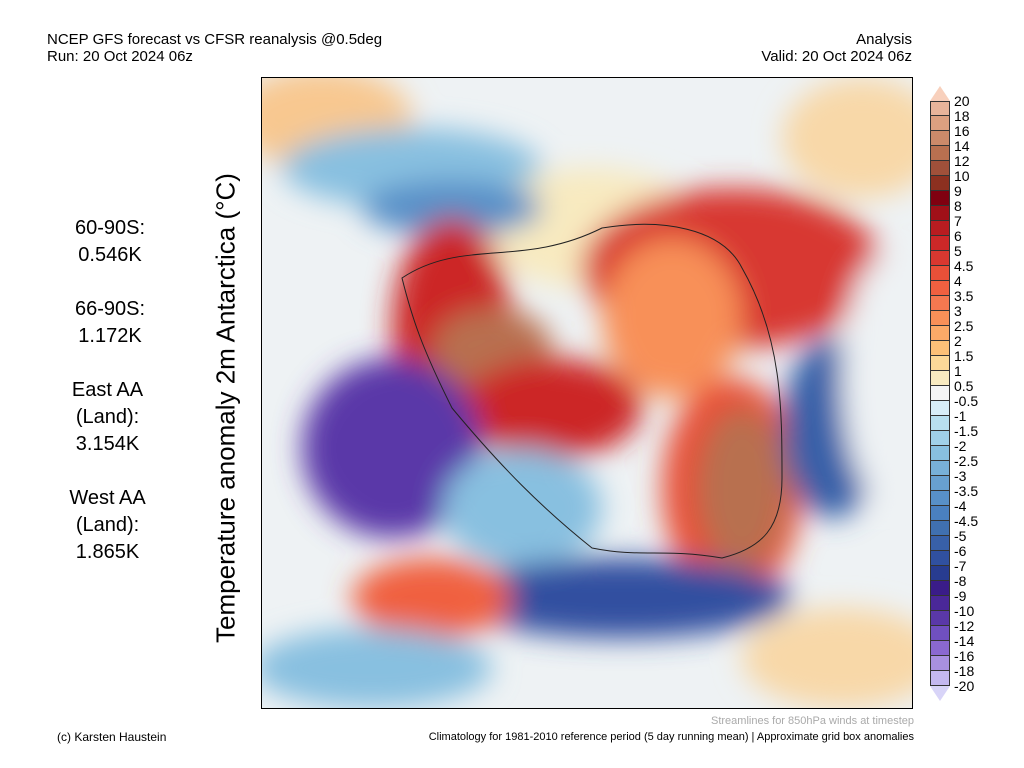 Image resolution: width=1024 pixels, height=768 pixels. What do you see at coordinates (960, 551) in the screenshot?
I see `colorbar-tick-label: -6` at bounding box center [960, 551].